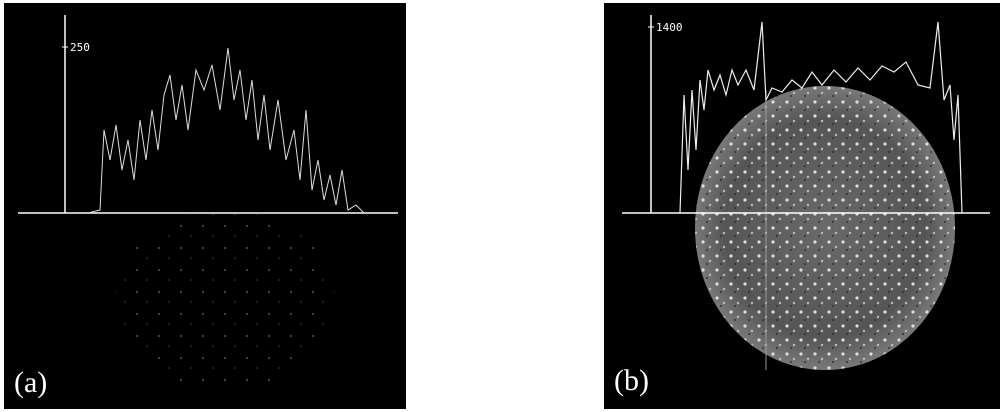 Image resolution: width=1003 pixels, height=412 pixels. What do you see at coordinates (669, 27) in the screenshot?
I see `axis-label: 1400` at bounding box center [669, 27].